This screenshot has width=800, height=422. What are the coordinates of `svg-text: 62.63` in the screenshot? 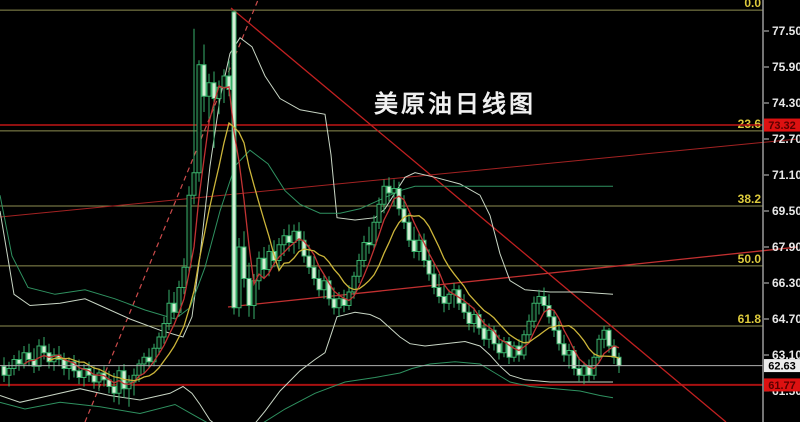 It's located at (782, 367).